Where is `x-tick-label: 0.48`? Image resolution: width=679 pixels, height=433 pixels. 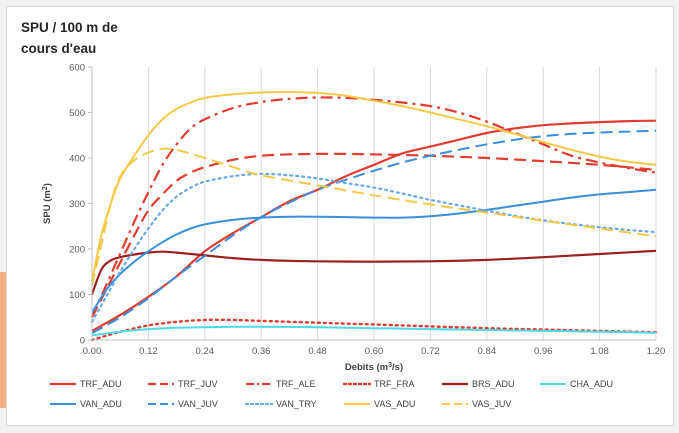
x-tick-label: 0.48 is located at coordinates (317, 351).